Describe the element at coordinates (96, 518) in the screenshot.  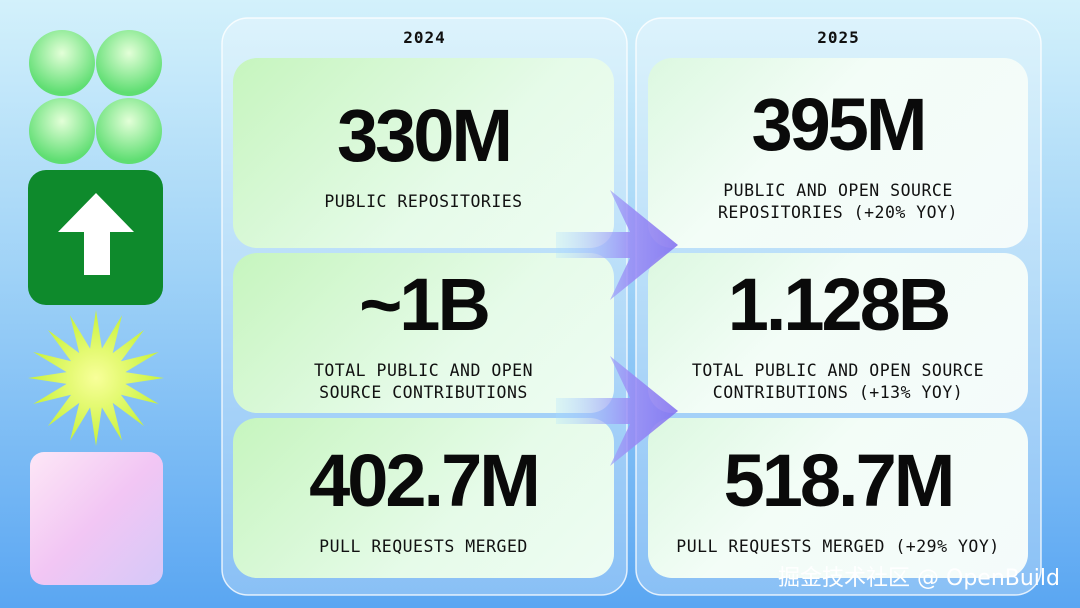
I see `gradient-square` at that location.